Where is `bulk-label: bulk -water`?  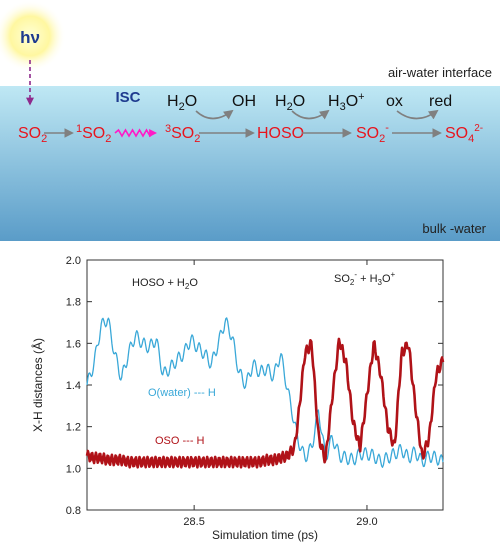 bulk-label: bulk -water is located at coordinates (454, 228).